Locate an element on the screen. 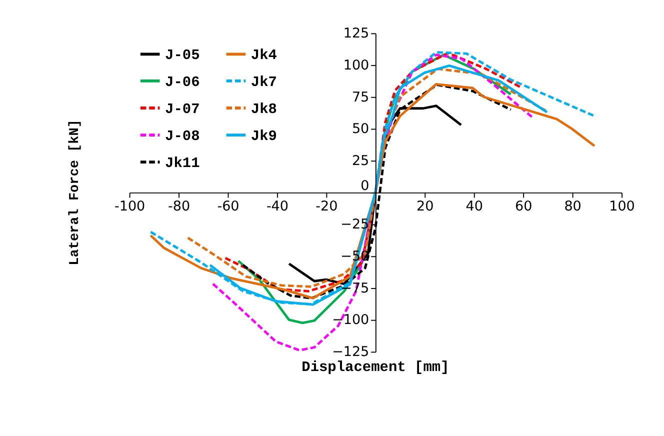 The width and height of the screenshot is (664, 436). legend-label: Jk11 is located at coordinates (182, 164).